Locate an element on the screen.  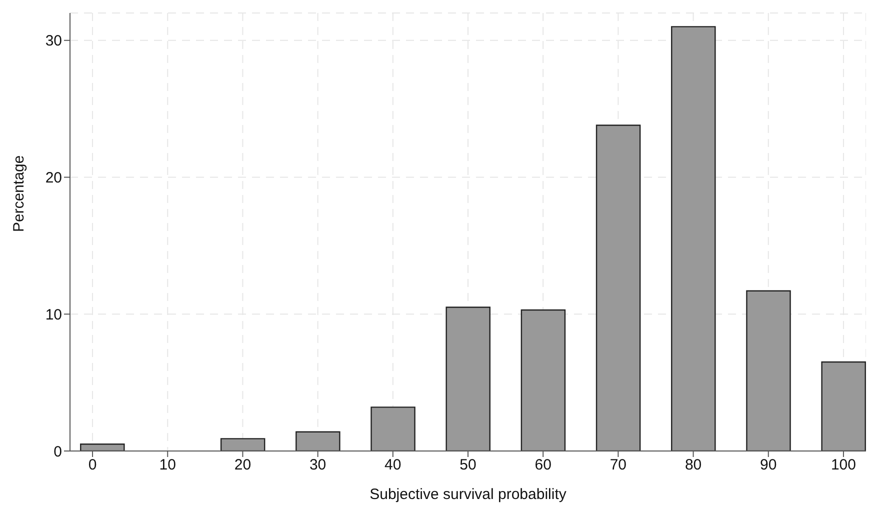
x-tick-label: 80 is located at coordinates (693, 465).